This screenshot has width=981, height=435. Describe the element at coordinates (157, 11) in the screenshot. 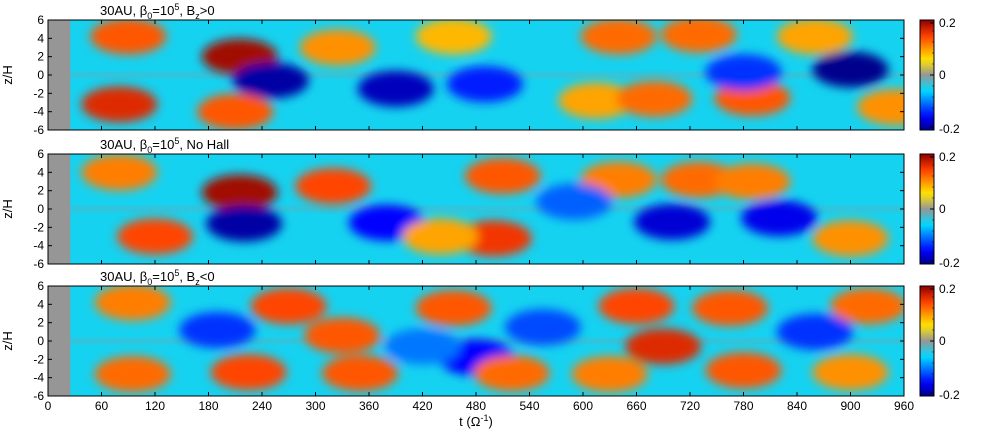

I see `panel-title: 30AU, β0=105, Bz>0` at that location.